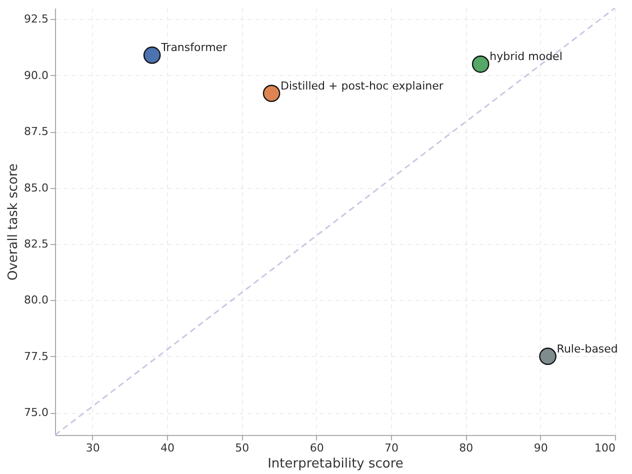 Image resolution: width=632 pixels, height=474 pixels. Describe the element at coordinates (317, 448) in the screenshot. I see `x-tick-label: 60` at that location.